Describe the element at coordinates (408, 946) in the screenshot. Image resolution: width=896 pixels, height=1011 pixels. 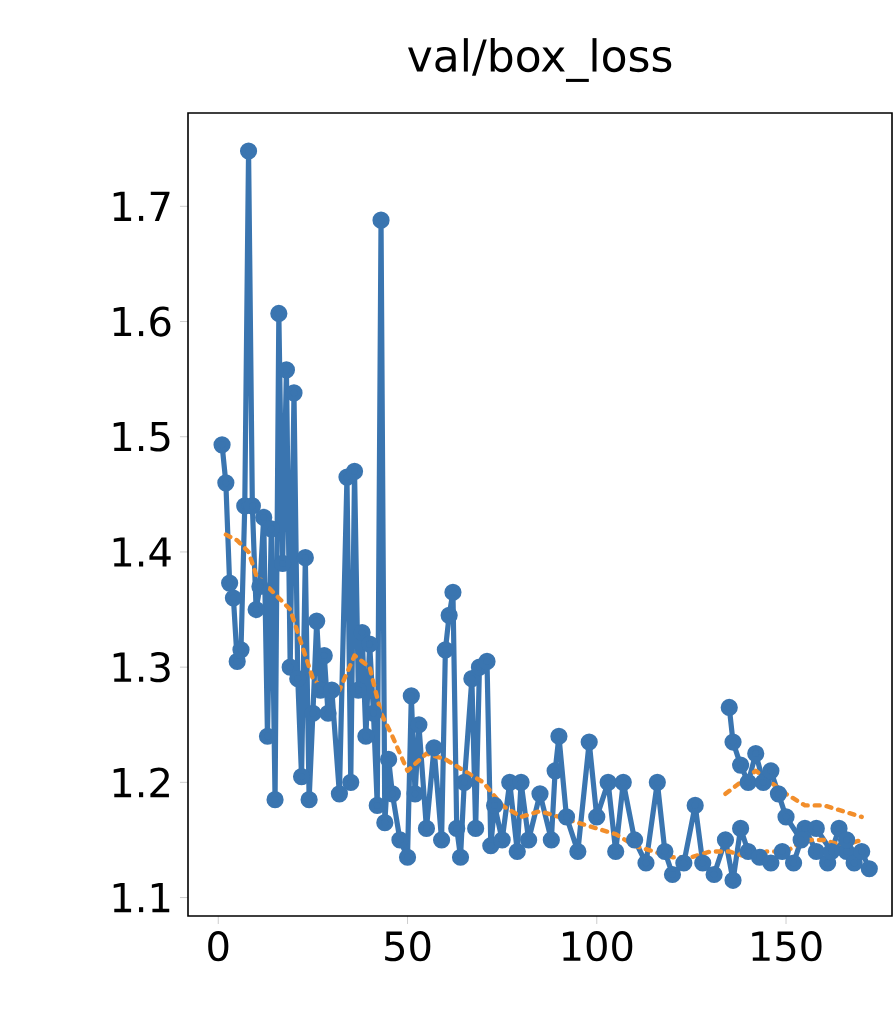
I see `x-tick-label: 50` at that location.